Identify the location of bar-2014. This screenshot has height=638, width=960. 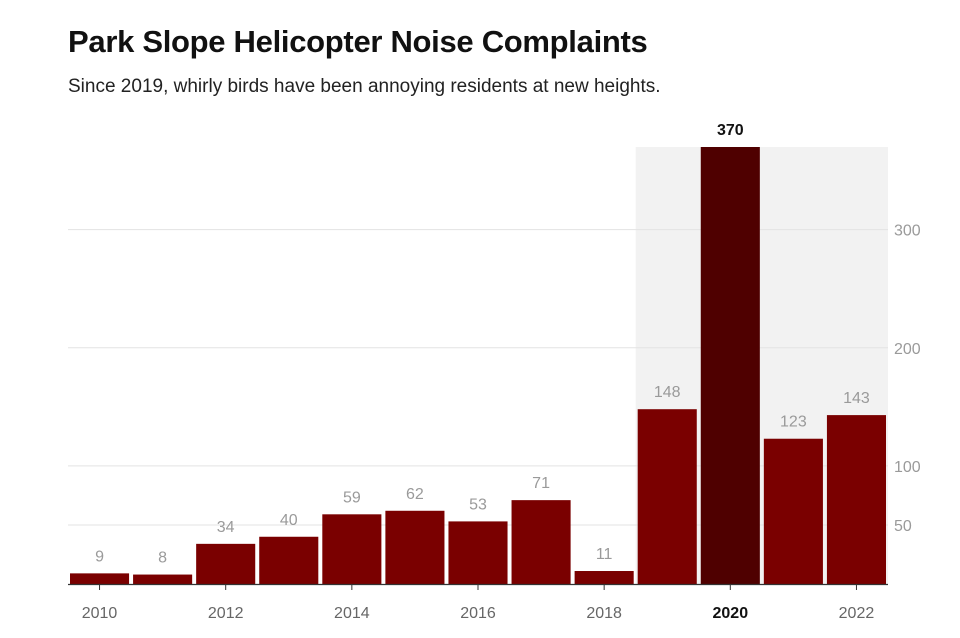
(352, 549).